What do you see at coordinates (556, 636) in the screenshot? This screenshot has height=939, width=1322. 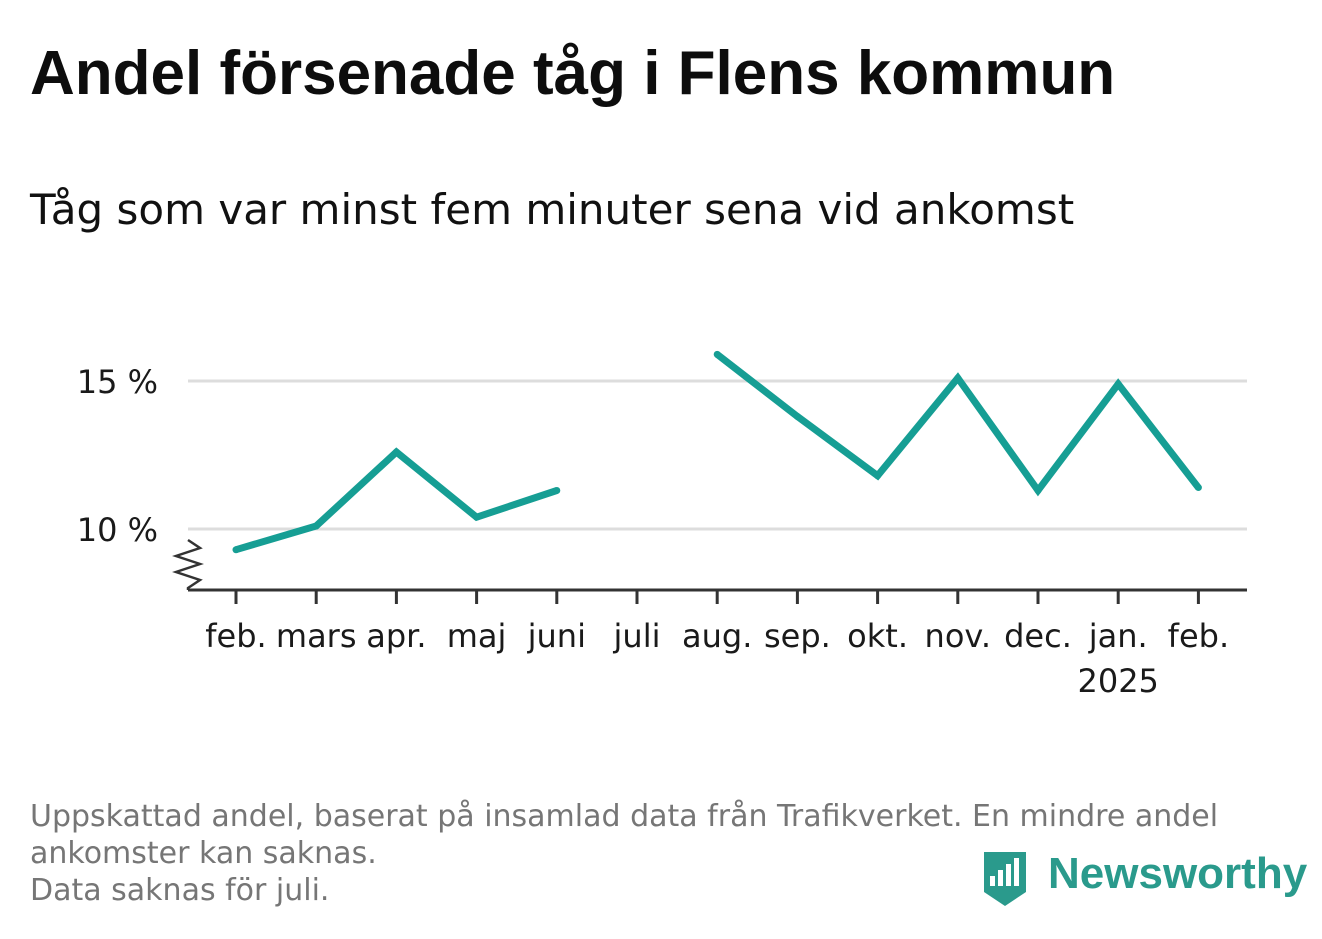 I see `x-tick-label: juni` at bounding box center [556, 636].